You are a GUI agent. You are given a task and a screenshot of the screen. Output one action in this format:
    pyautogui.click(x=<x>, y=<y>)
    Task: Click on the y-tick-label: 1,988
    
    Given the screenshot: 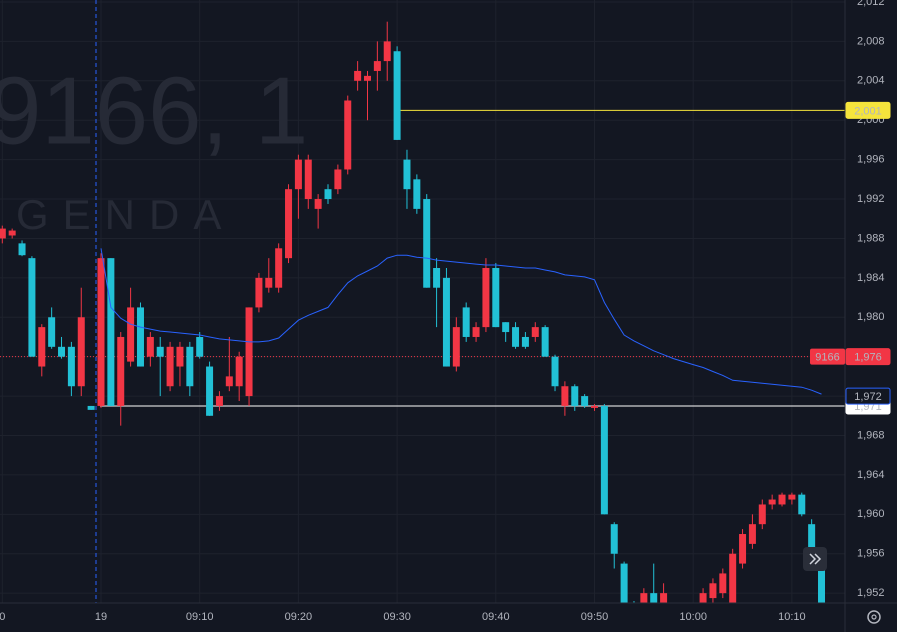 What is the action you would take?
    pyautogui.click(x=871, y=238)
    